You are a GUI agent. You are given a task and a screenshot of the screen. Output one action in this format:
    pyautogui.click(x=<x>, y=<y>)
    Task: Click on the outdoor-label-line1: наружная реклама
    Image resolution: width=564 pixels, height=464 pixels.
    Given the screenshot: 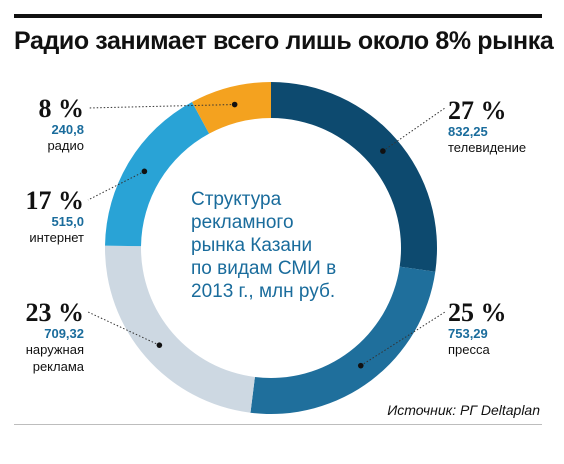 What is the action you would take?
    pyautogui.click(x=54, y=358)
    